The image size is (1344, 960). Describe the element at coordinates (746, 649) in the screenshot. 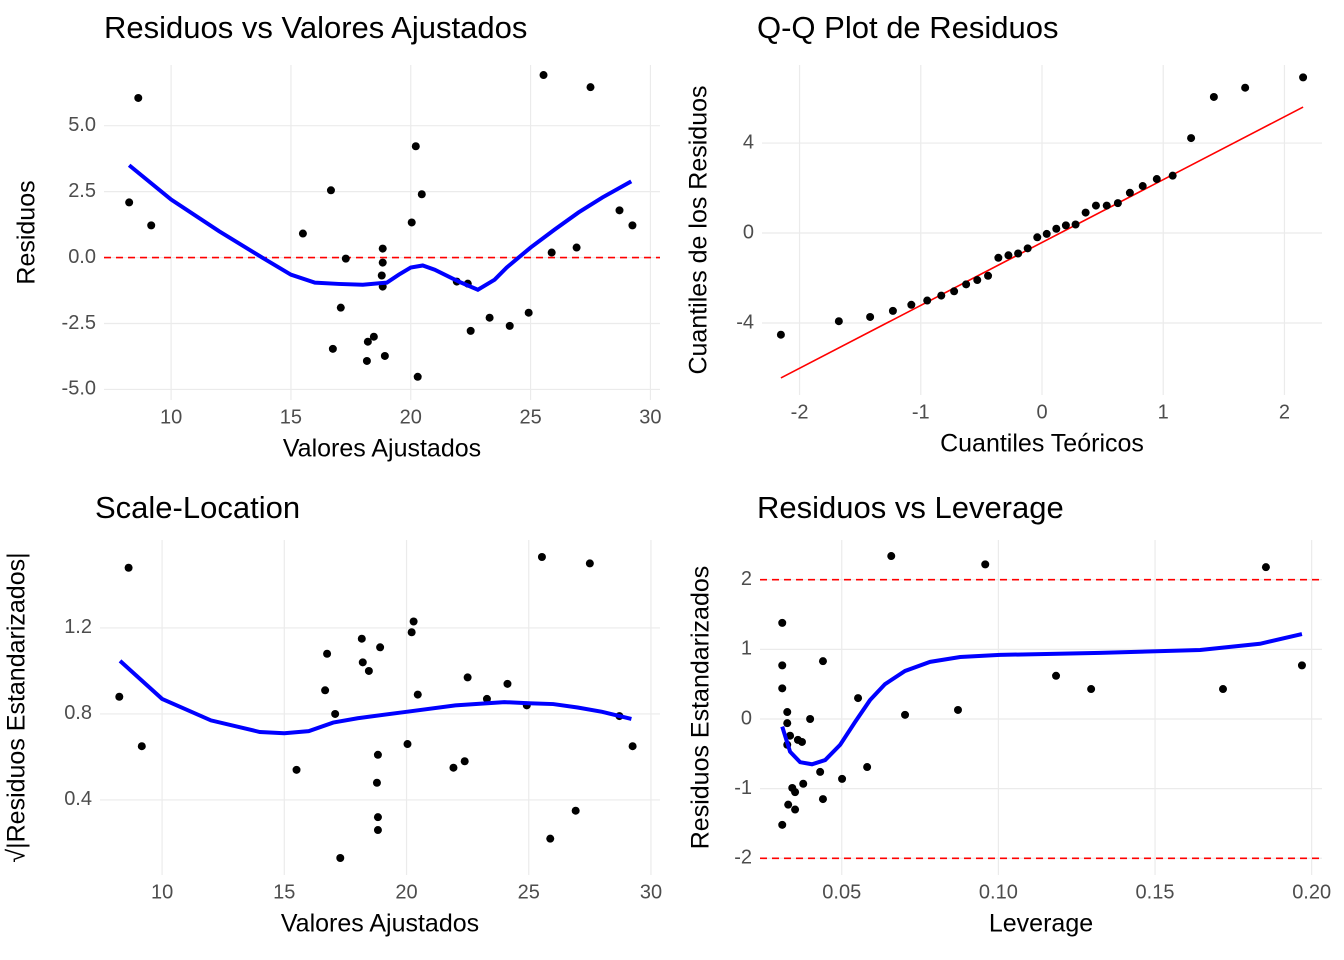

I see `y-tick-label: 1` at that location.